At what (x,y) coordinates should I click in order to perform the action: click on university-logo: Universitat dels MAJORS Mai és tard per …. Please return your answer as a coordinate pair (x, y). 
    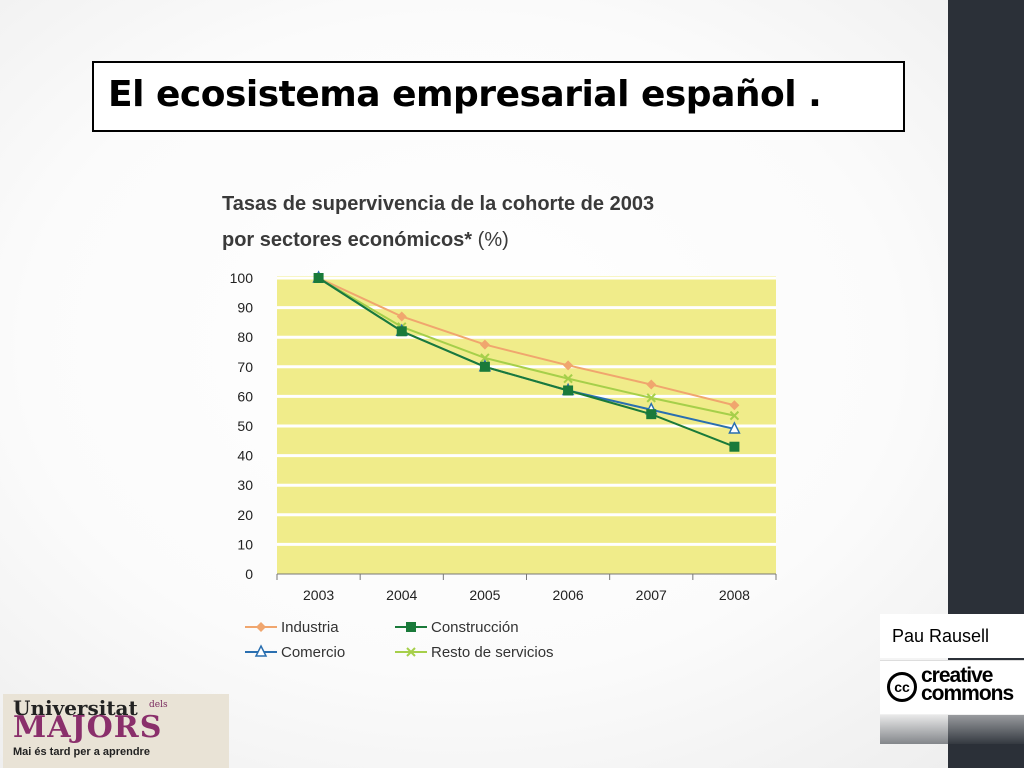
    Looking at the image, I should click on (116, 731).